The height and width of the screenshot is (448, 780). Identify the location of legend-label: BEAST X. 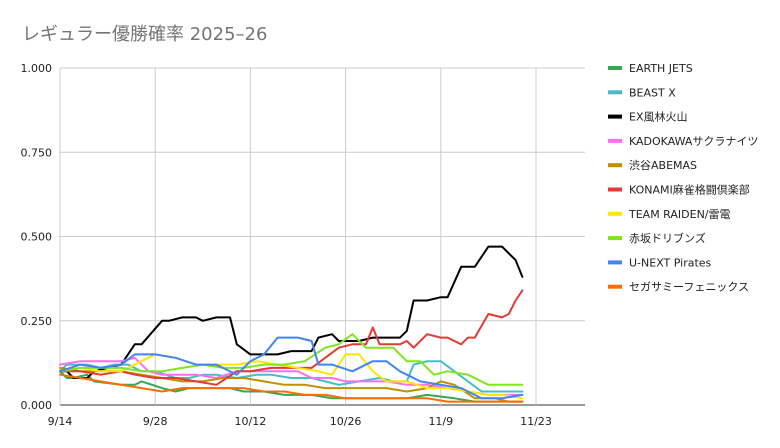
(652, 92).